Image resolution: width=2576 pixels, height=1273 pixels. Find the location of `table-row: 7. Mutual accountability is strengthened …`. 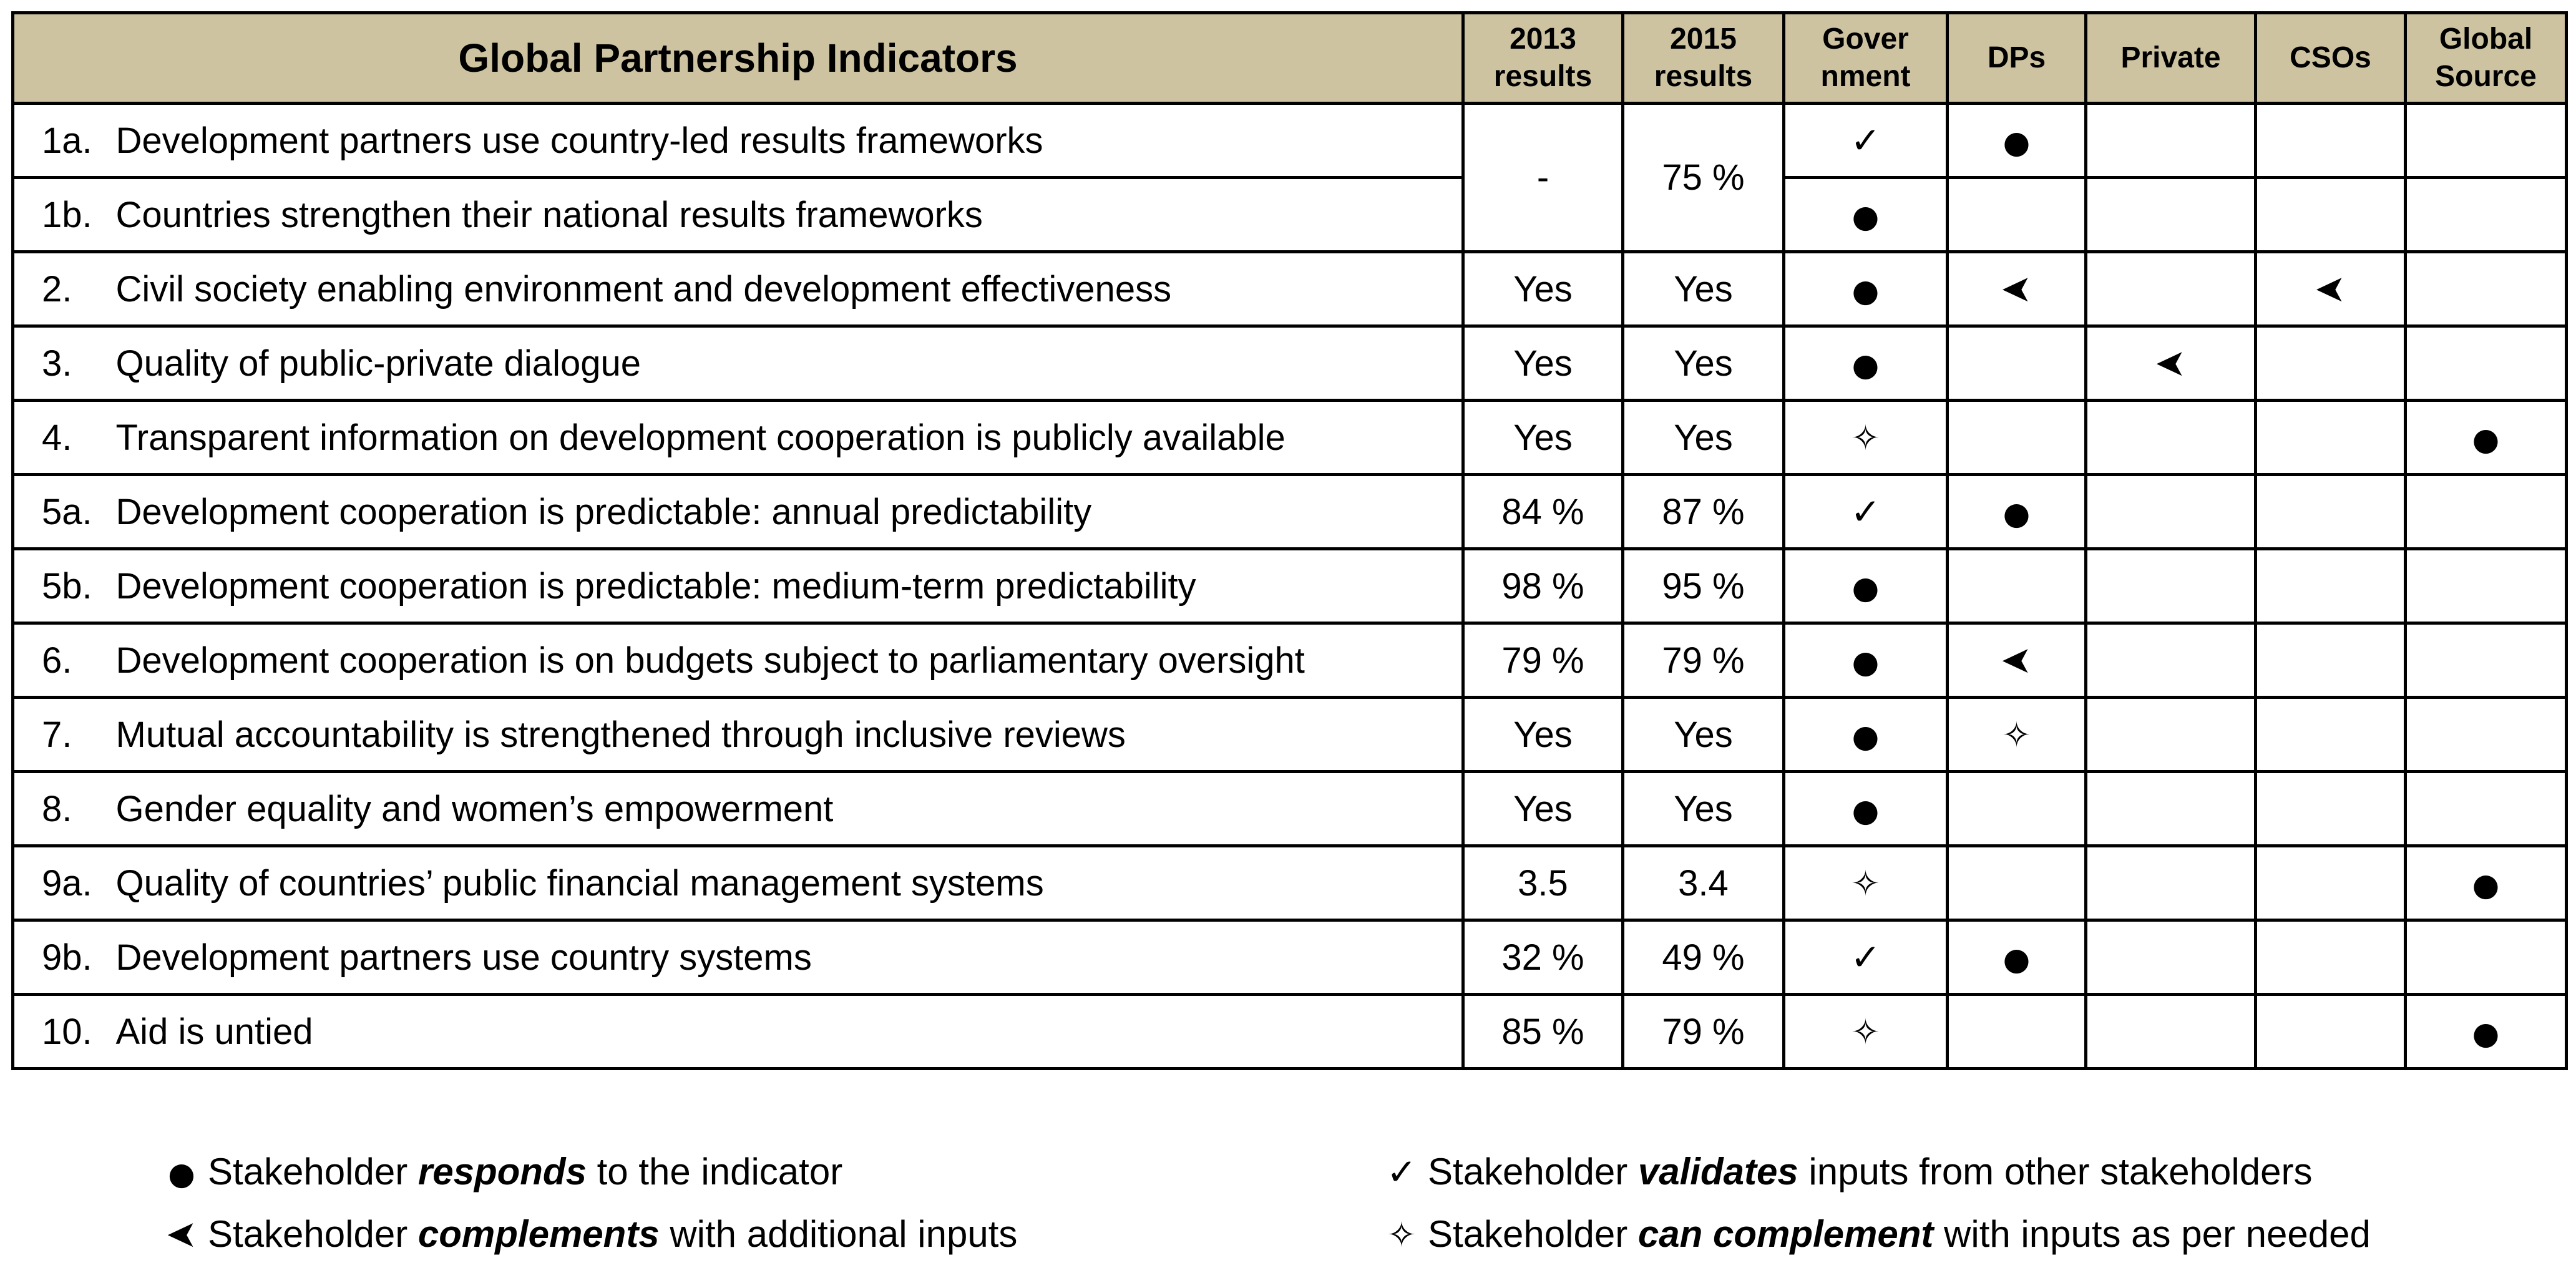

table-row: 7. Mutual accountability is strengthened … is located at coordinates (1289, 734).